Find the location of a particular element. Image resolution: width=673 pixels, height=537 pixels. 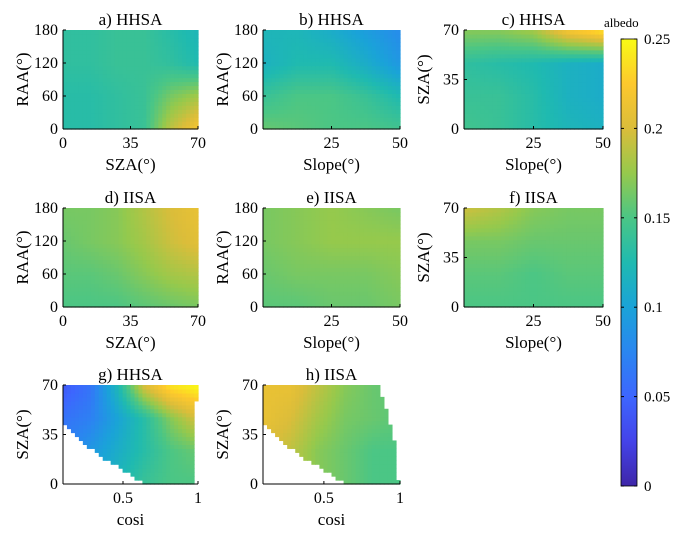

x-tick-label: 35 is located at coordinates (131, 143).